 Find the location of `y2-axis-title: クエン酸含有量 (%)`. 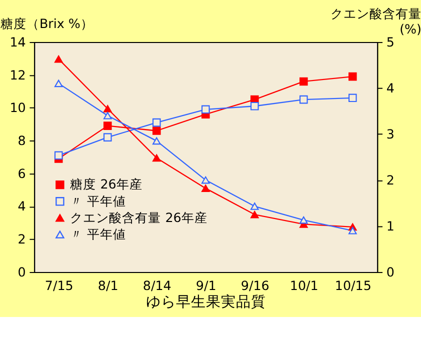

y2-axis-title: クエン酸含有量 (%) is located at coordinates (375, 21).